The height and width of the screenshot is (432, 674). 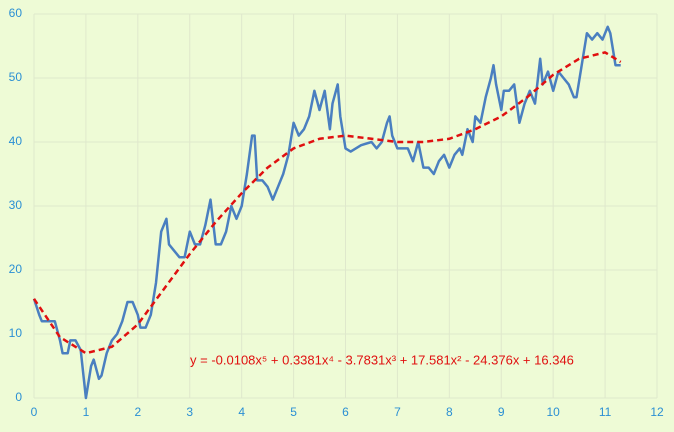 What do you see at coordinates (34, 412) in the screenshot?
I see `x-tick-label: 0` at bounding box center [34, 412].